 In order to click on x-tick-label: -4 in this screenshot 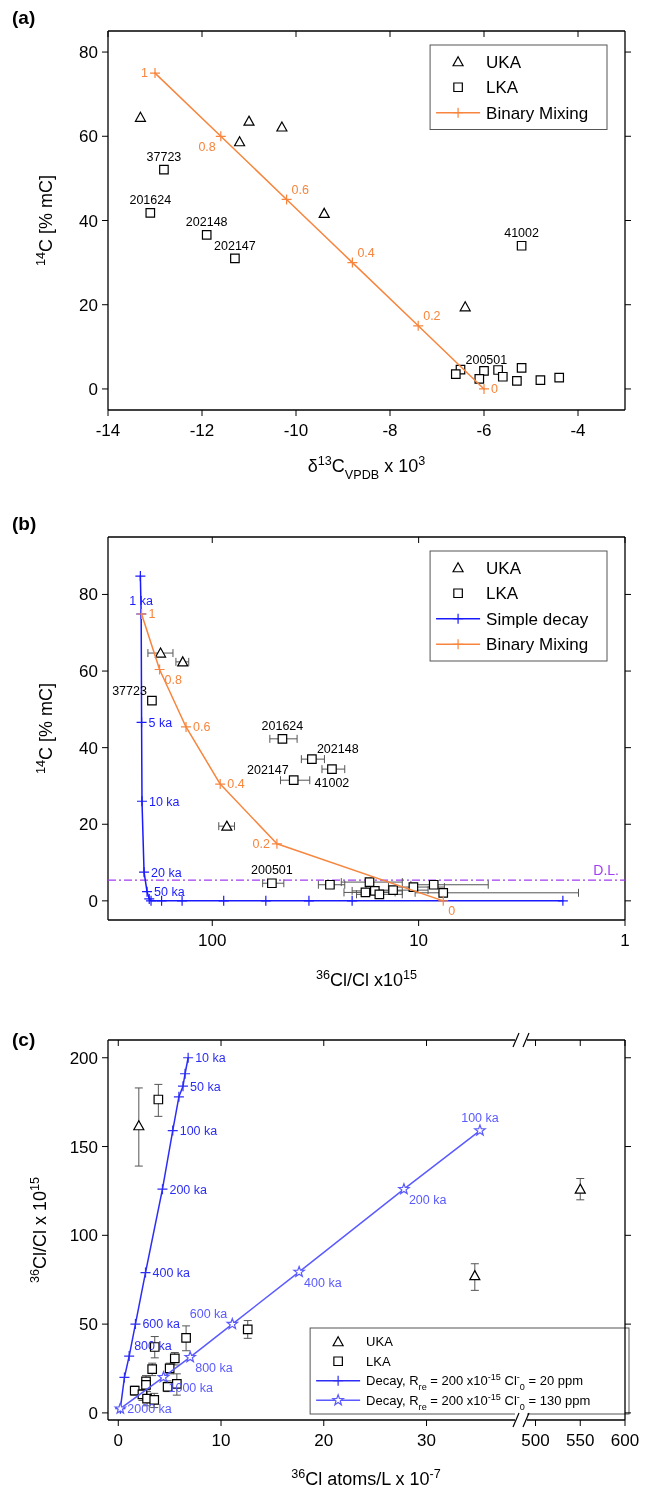, I will do `click(578, 430)`.